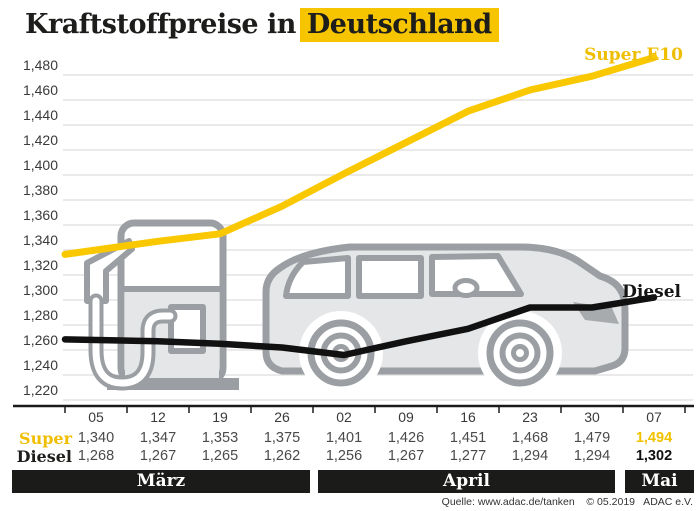 This screenshot has height=511, width=696. What do you see at coordinates (406, 438) in the screenshot?
I see `table-super-value: 1,426` at bounding box center [406, 438].